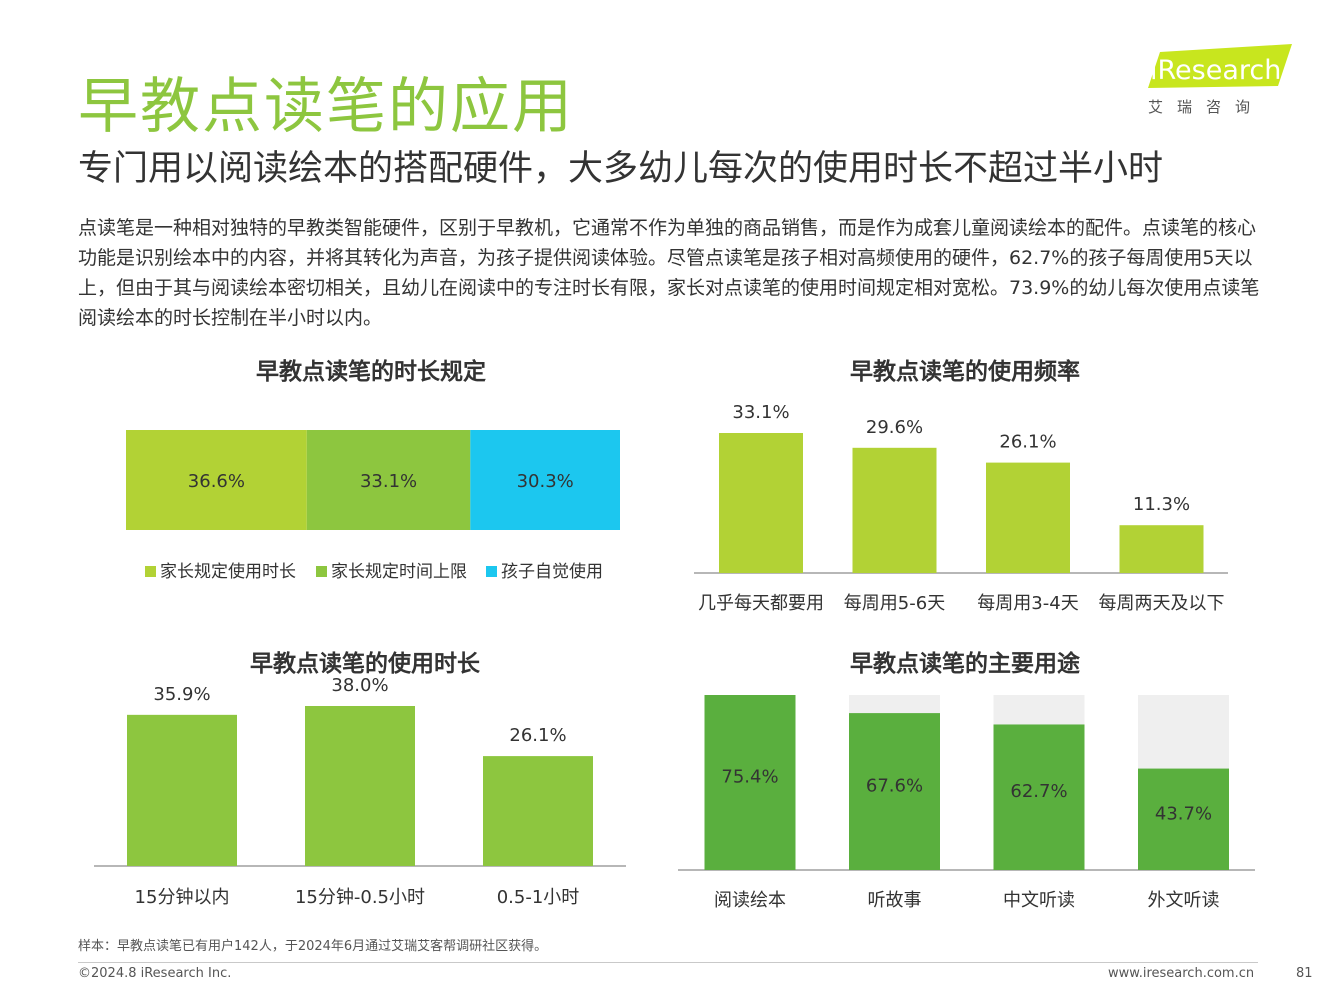 The image size is (1333, 1000). What do you see at coordinates (182, 897) in the screenshot?
I see `category-label: 15分钟以内` at bounding box center [182, 897].